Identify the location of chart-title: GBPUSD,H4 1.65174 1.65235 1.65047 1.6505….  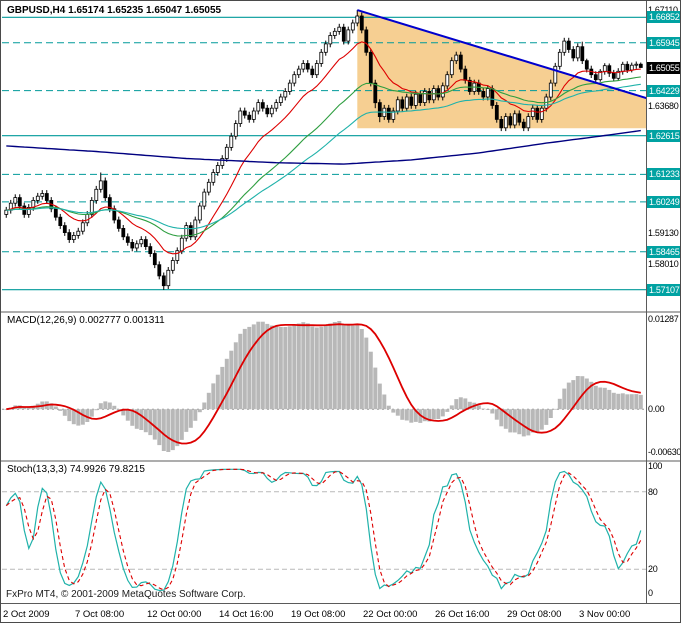
(114, 10).